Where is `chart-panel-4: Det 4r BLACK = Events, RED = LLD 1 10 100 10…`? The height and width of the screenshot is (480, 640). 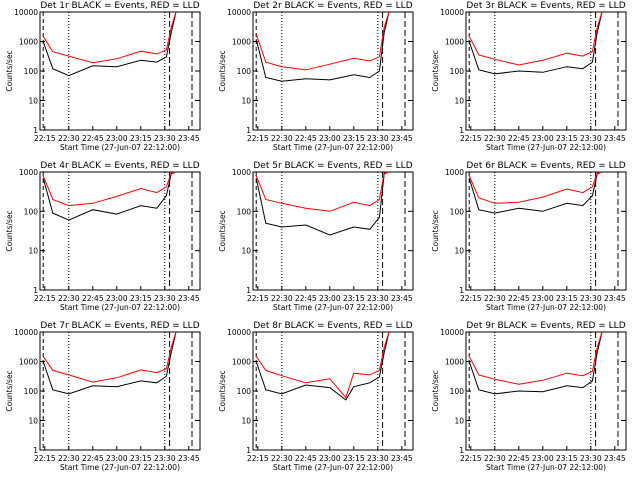
chart-panel-4: Det 4r BLACK = Events, RED = LLD 1 10 100 10… is located at coordinates (103, 236).